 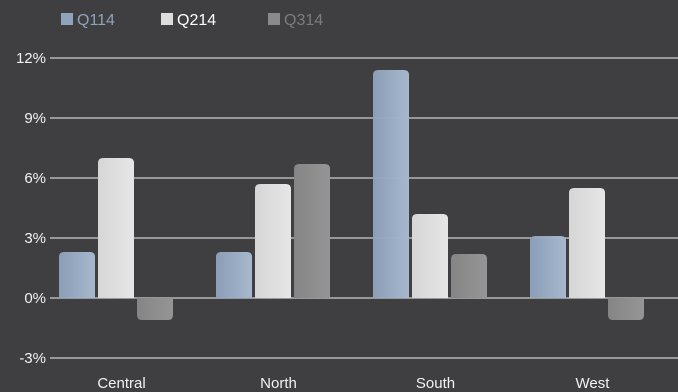 I want to click on legend: Q114 Q214 Q314, so click(x=192, y=20).